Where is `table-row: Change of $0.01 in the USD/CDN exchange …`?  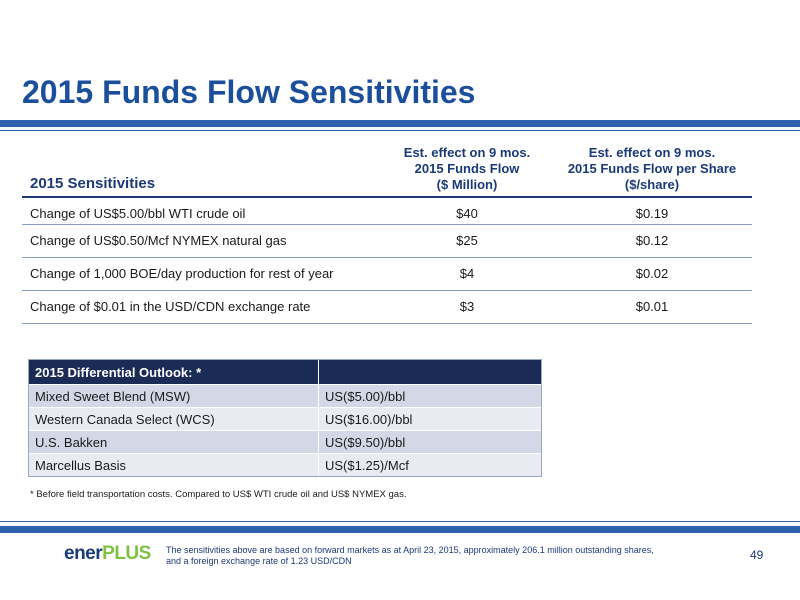 table-row: Change of $0.01 in the USD/CDN exchange … is located at coordinates (387, 307).